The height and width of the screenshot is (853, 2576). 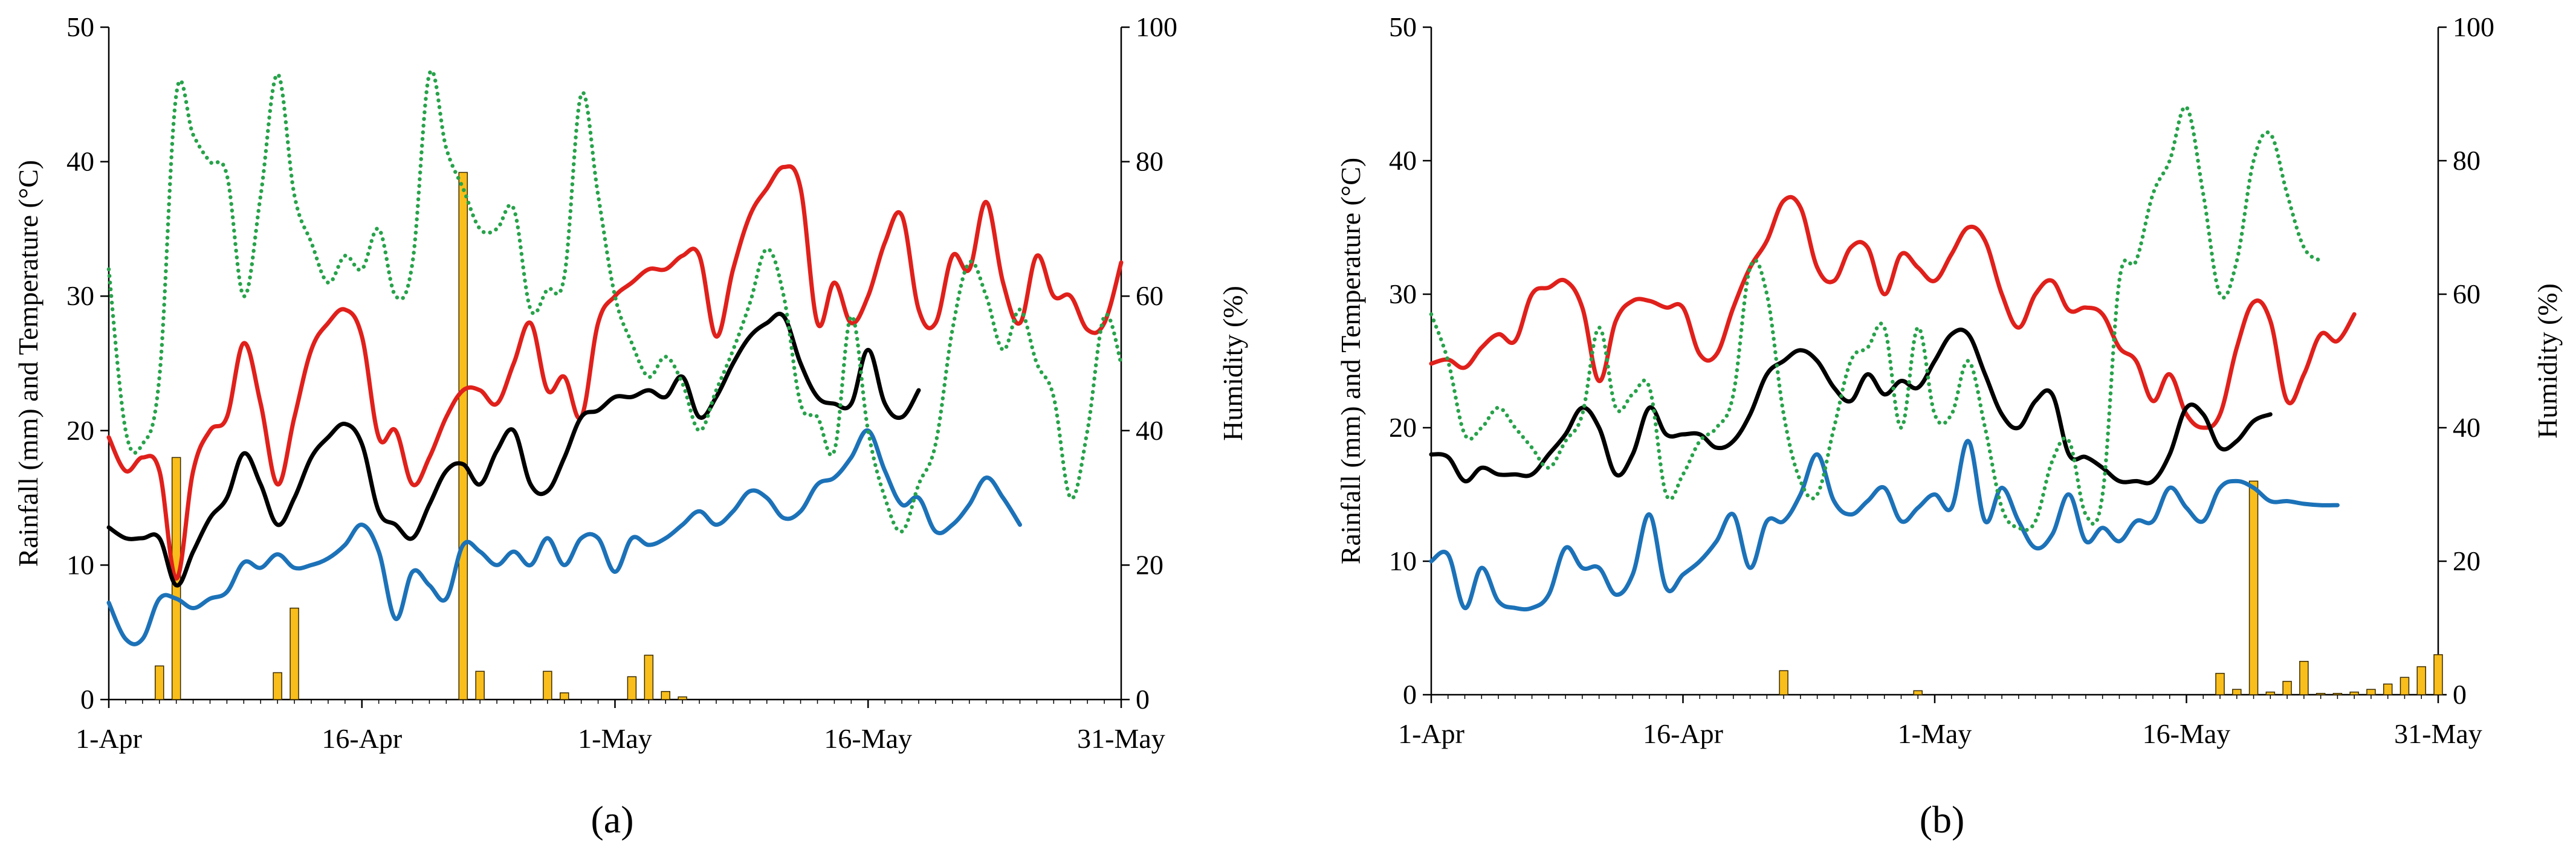 I want to click on panel-label: (b), so click(x=1942, y=820).